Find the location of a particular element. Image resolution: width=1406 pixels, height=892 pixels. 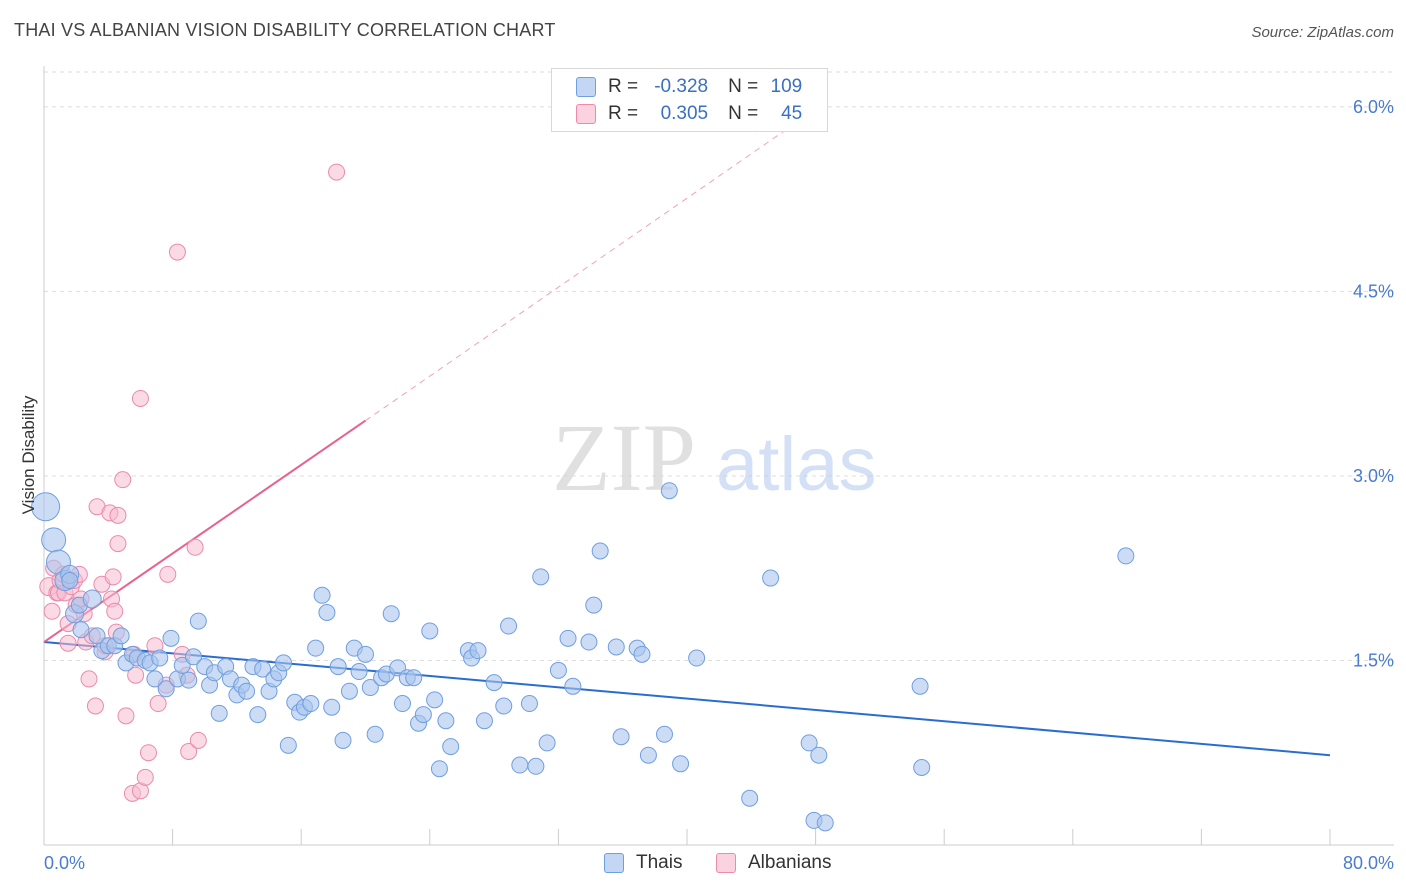

legend-item-albanians: Albanians is located at coordinates (773, 863).